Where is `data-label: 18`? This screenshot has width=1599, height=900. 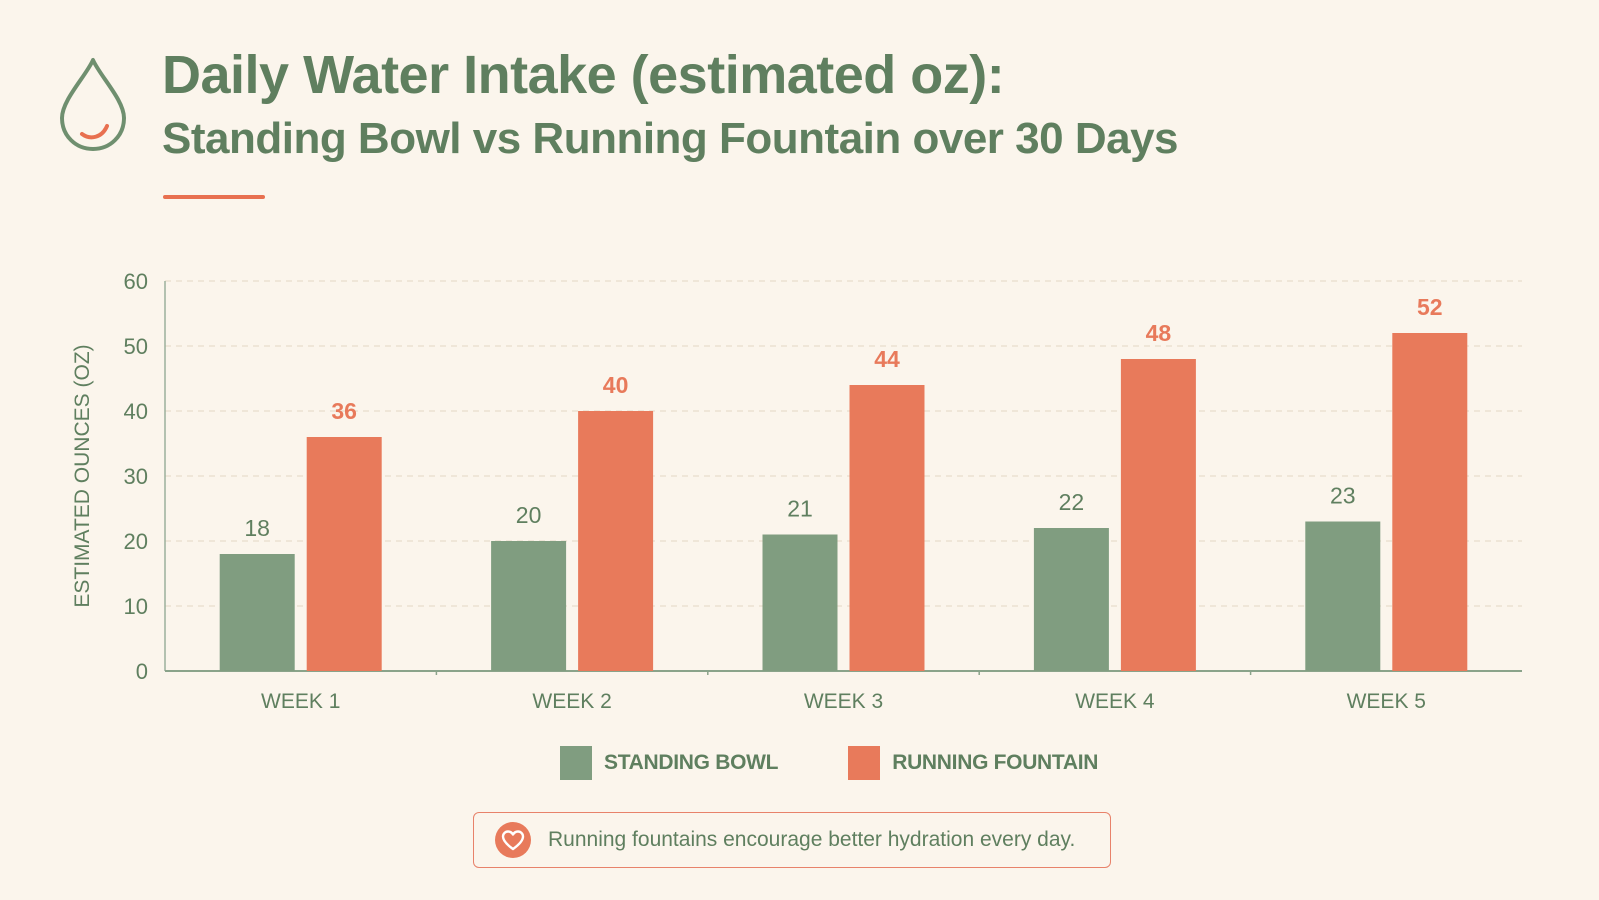
data-label: 18 is located at coordinates (257, 528).